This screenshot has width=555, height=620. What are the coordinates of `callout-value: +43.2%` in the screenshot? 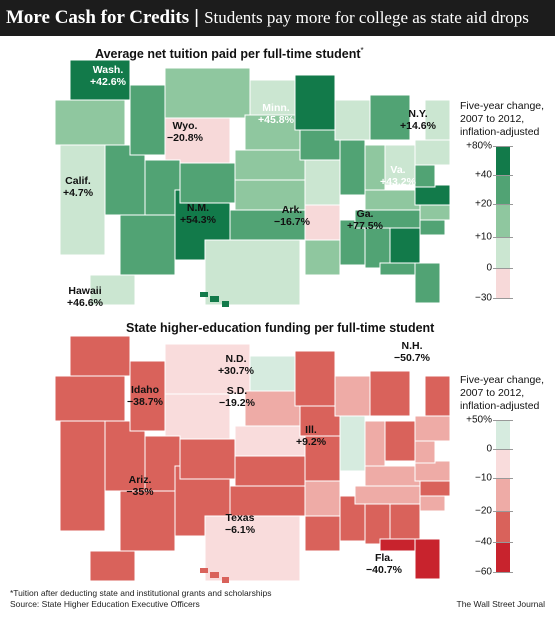 It's located at (398, 182).